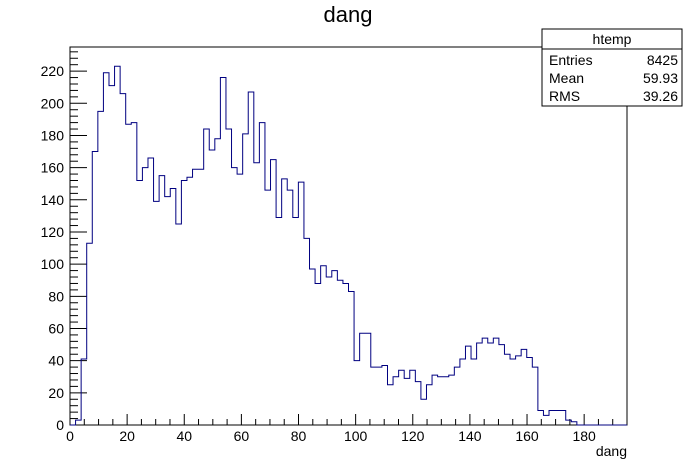  I want to click on y-tick-label: 200, so click(53, 103).